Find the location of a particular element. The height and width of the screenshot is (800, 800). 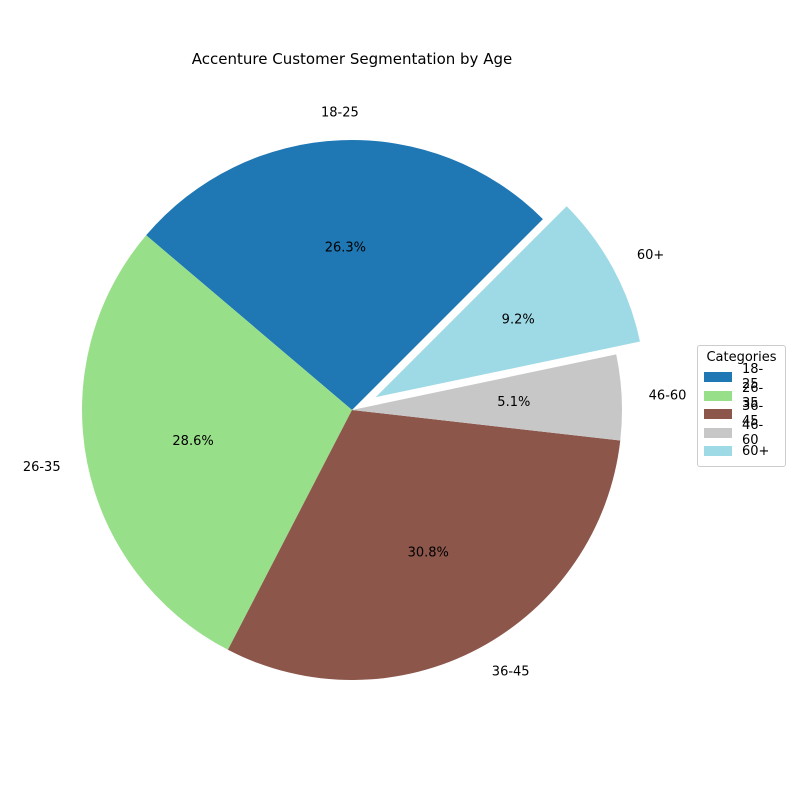

legend-item: 46-60 is located at coordinates (741, 433).